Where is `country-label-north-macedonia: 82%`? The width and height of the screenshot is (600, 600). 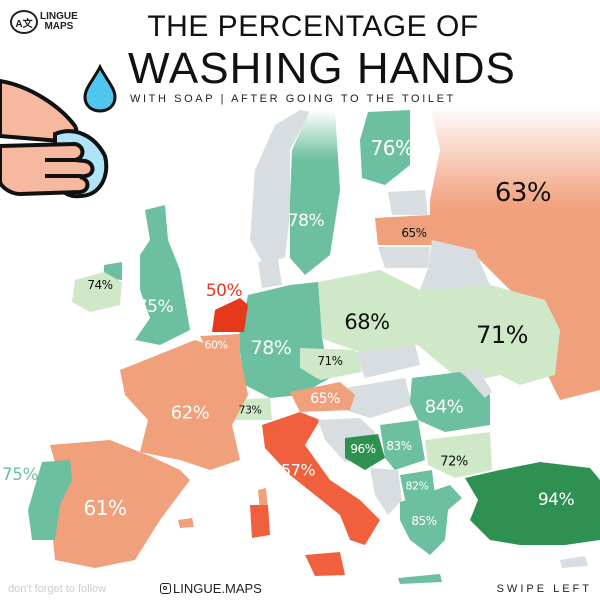 country-label-north-macedonia: 82% is located at coordinates (417, 486).